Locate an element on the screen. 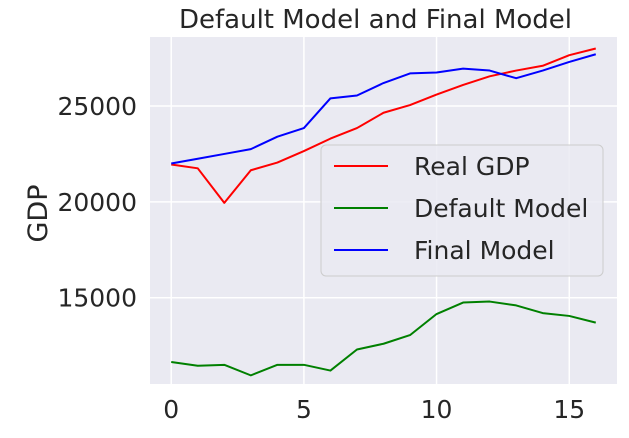 The image size is (629, 438). legend-label-0: Real GDP is located at coordinates (472, 166).